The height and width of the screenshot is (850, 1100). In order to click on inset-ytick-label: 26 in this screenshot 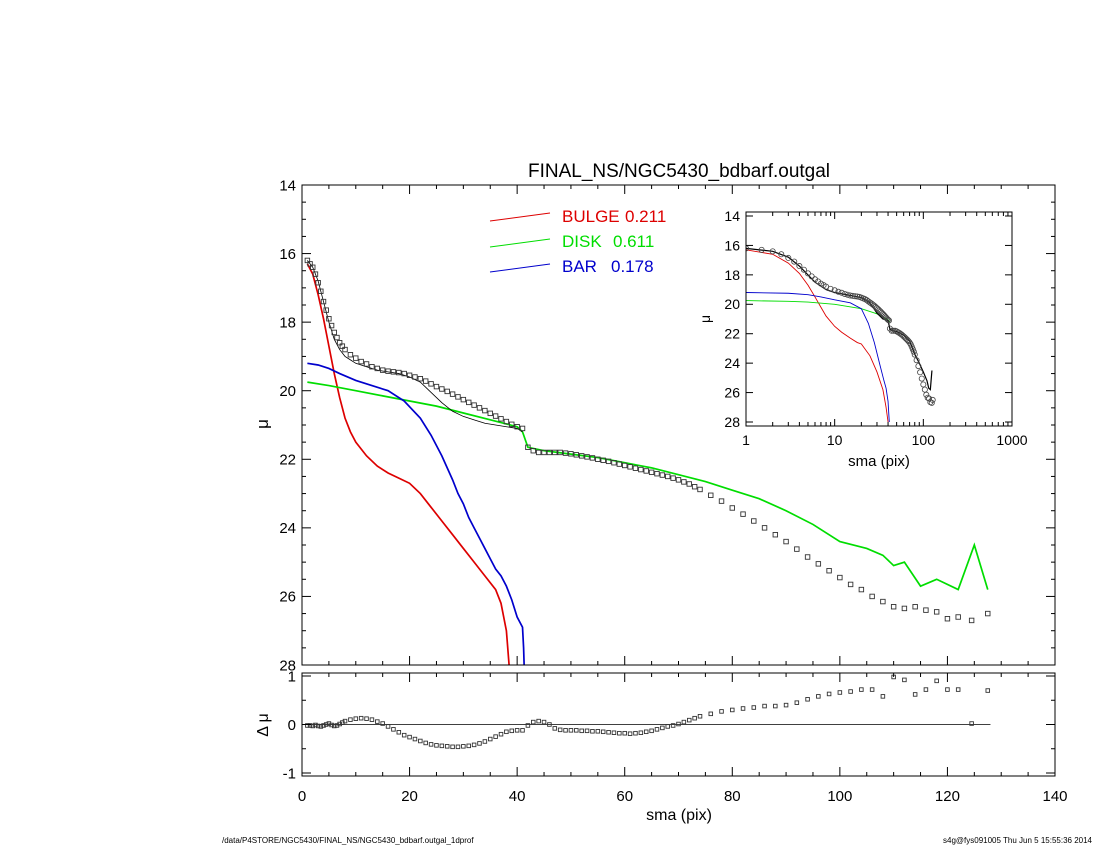, I will do `click(732, 392)`.